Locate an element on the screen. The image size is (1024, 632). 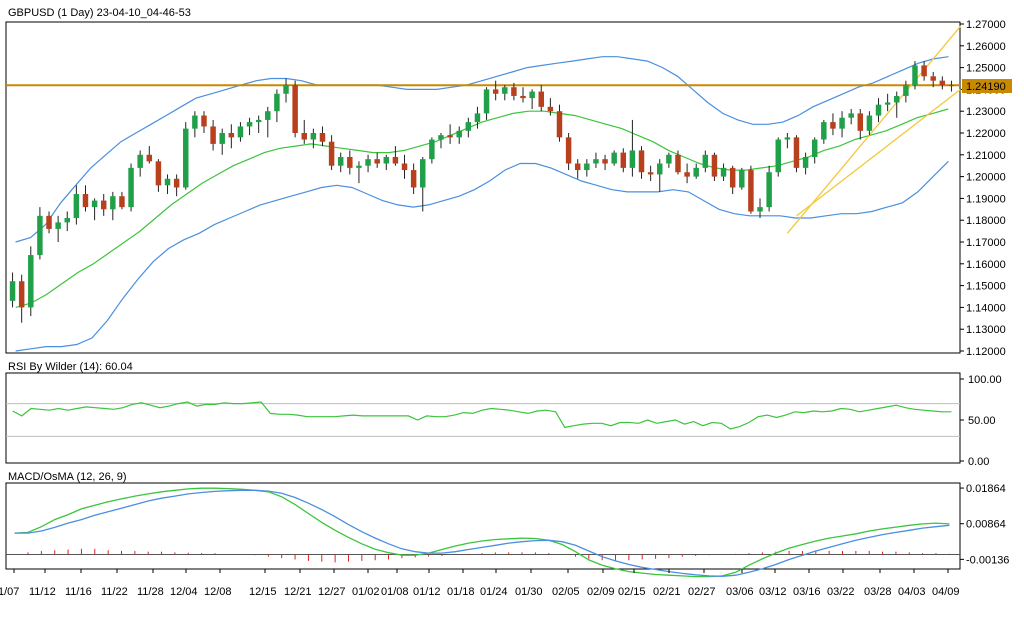
time-tick-label: 03/12 is located at coordinates (773, 592).